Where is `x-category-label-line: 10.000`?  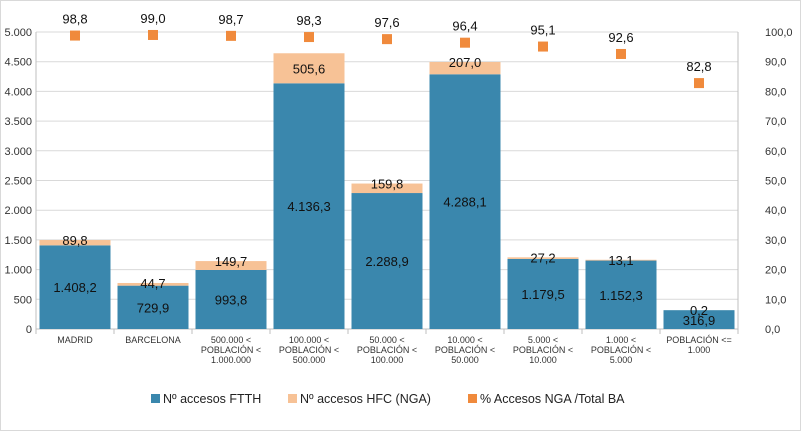 x-category-label-line: 10.000 is located at coordinates (543, 360).